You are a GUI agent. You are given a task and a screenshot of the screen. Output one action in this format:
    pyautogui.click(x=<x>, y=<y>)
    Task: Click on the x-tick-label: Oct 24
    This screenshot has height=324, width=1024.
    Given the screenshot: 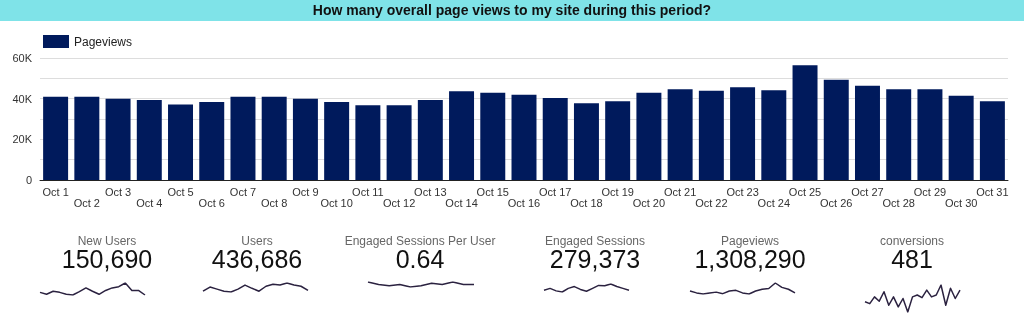 What is the action you would take?
    pyautogui.click(x=774, y=202)
    